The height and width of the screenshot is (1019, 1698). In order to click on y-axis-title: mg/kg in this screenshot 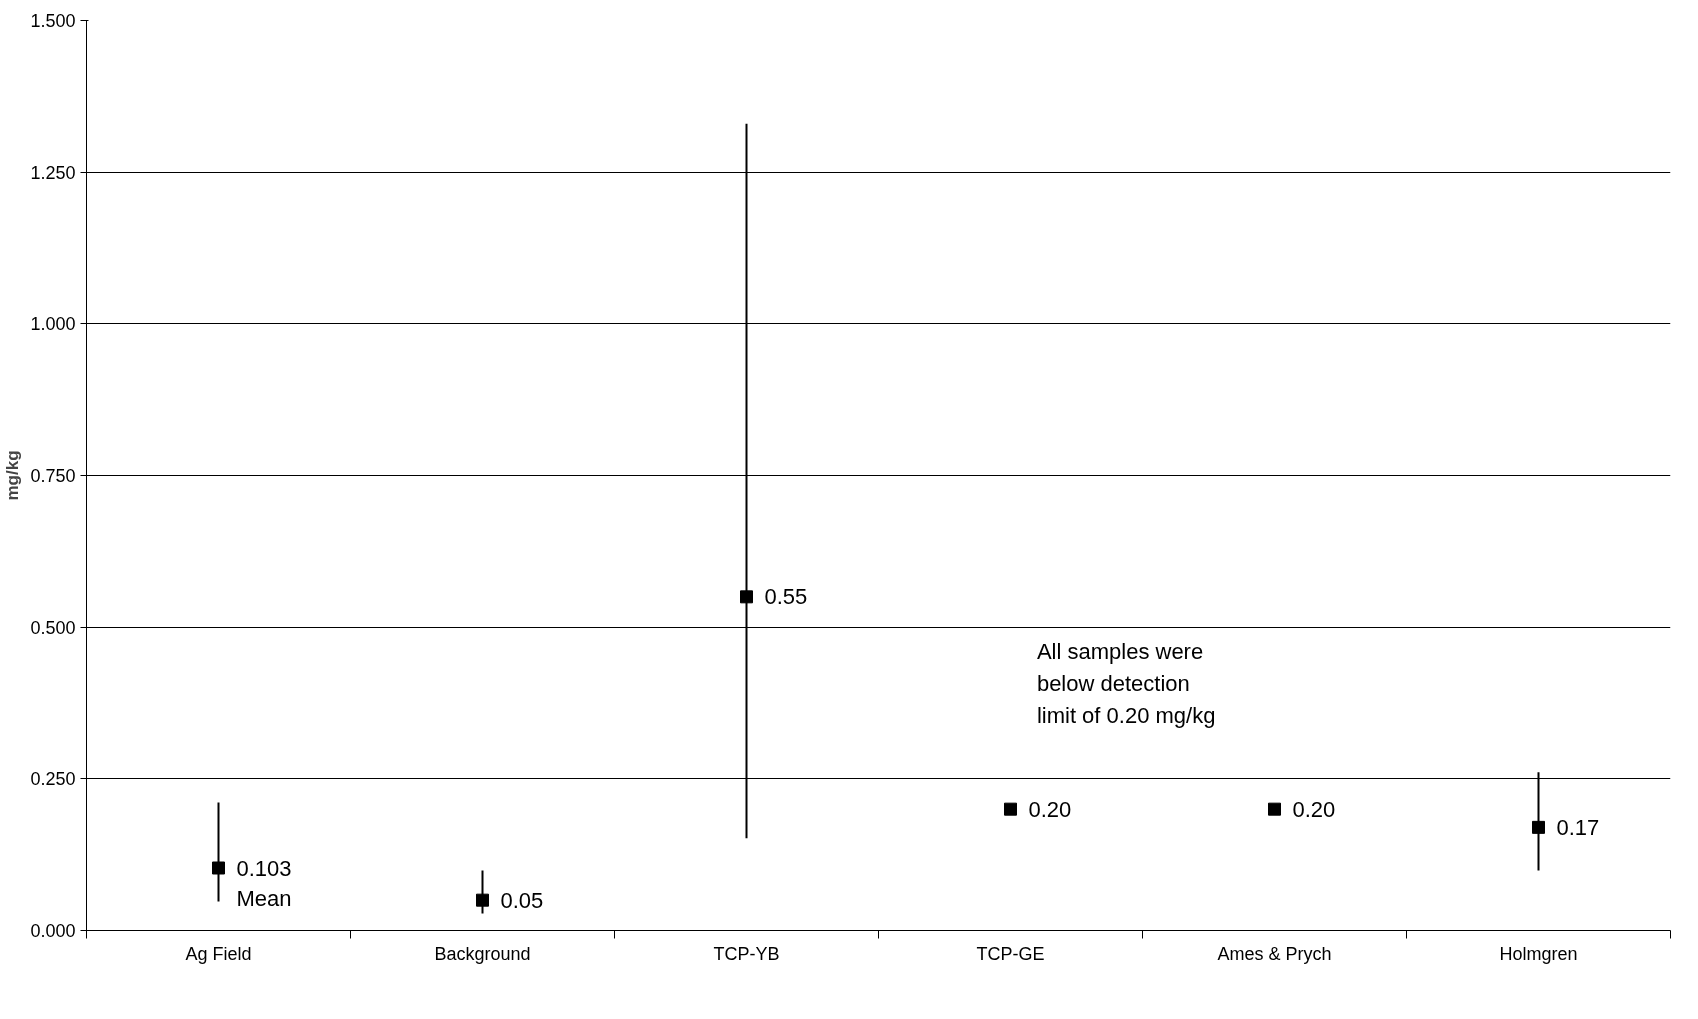, I will do `click(13, 475)`.